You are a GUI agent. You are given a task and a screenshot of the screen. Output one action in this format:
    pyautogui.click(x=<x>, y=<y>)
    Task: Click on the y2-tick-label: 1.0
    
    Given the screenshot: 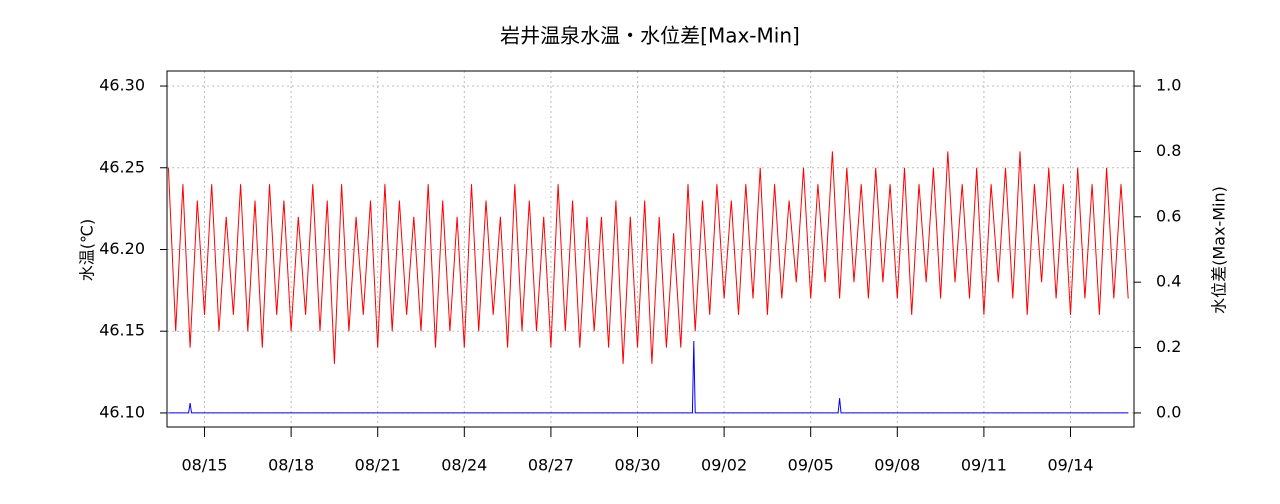 What is the action you would take?
    pyautogui.click(x=1168, y=85)
    